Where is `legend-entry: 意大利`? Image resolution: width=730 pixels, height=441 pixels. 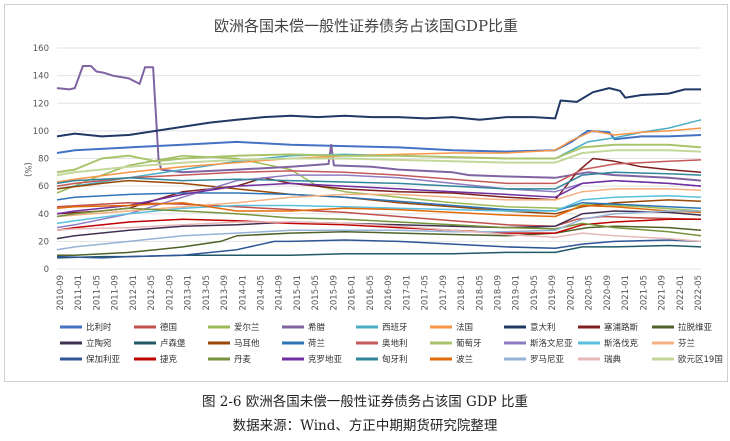 legend-entry: 意大利 is located at coordinates (543, 327).